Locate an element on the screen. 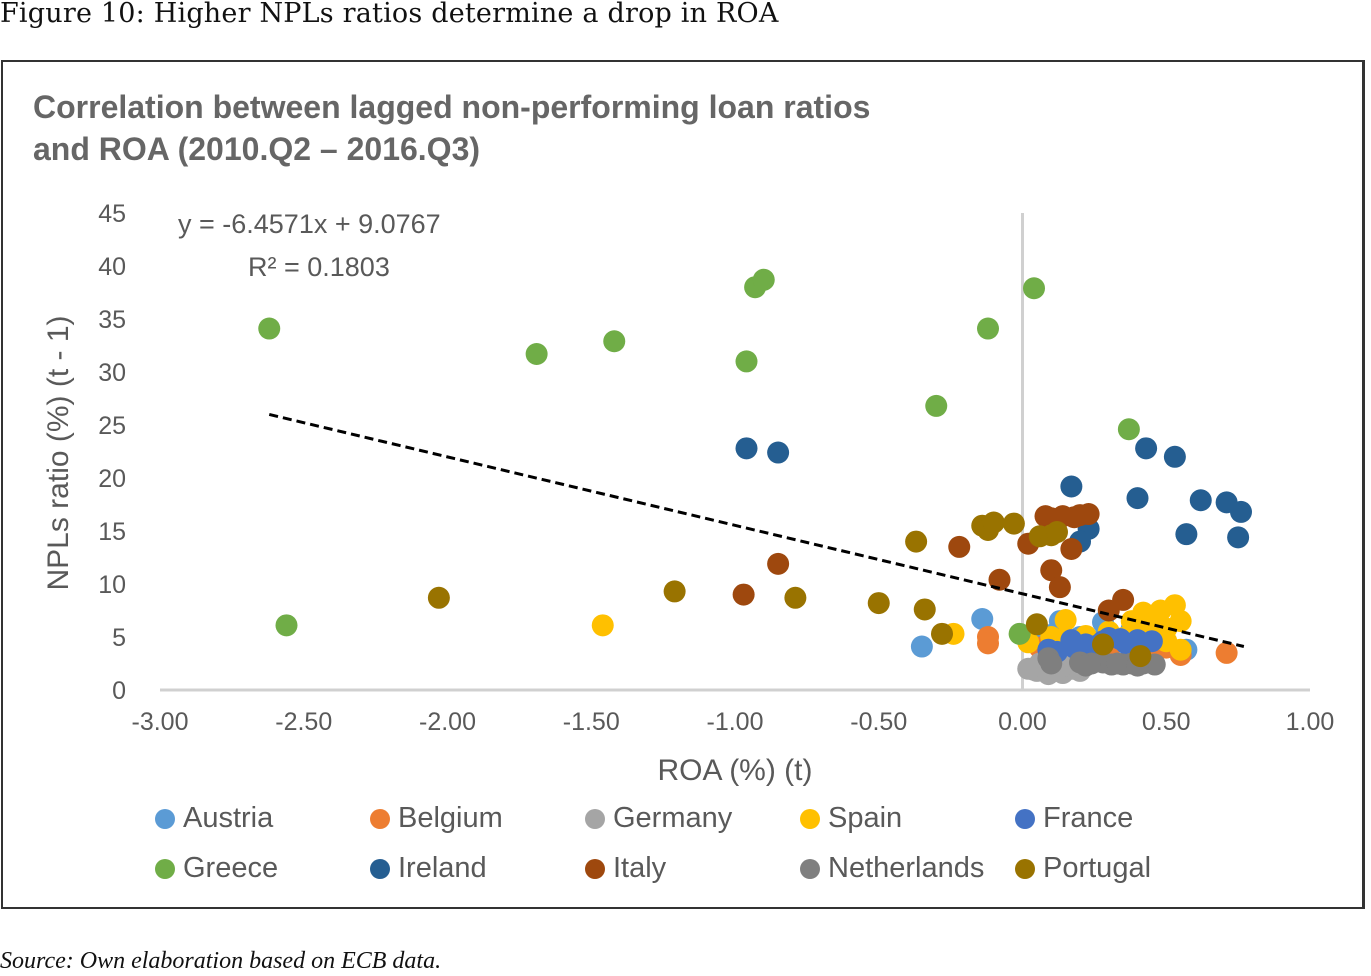  y-tick-label: 40 is located at coordinates (112, 267).